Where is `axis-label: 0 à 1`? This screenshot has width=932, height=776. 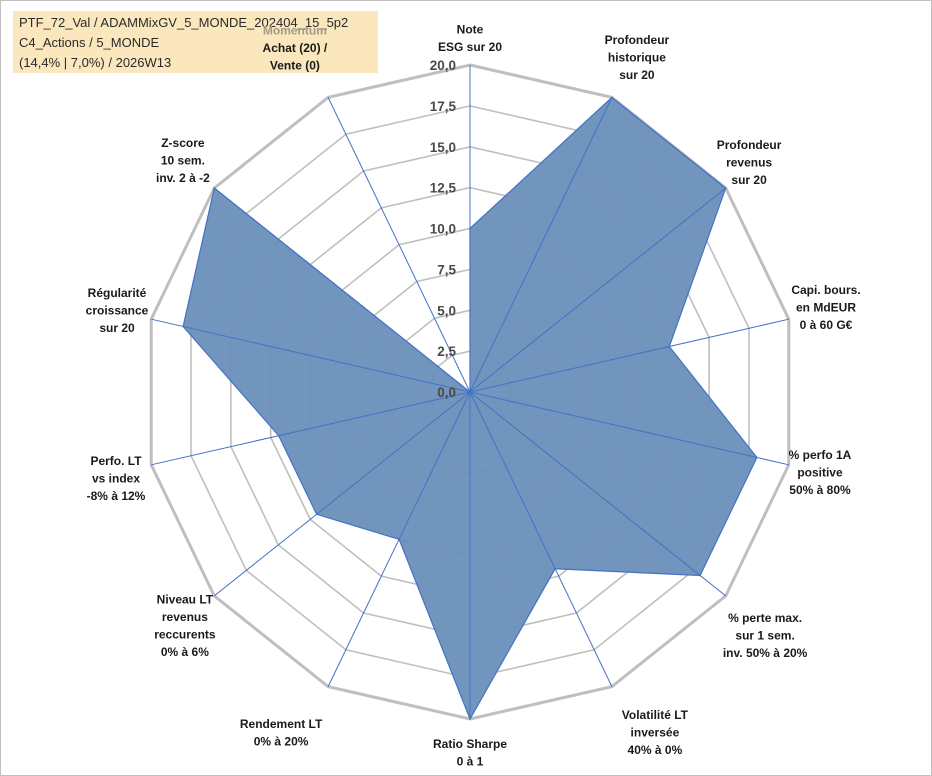 axis-label: 0 à 1 is located at coordinates (470, 762).